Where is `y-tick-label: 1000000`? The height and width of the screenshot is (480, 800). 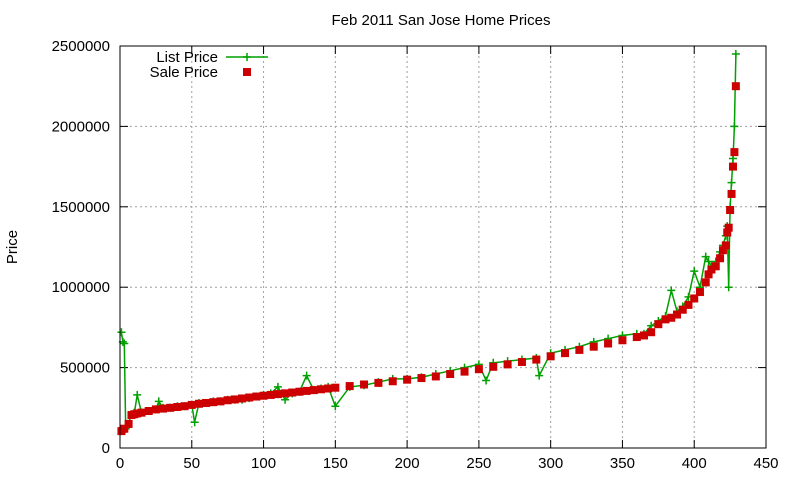 y-tick-label: 1000000 is located at coordinates (81, 287).